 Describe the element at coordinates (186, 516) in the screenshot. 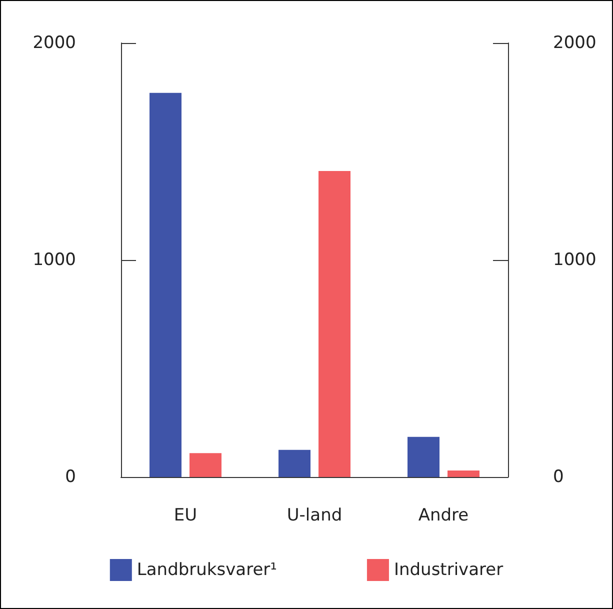

I see `x-tick-label: EU` at that location.